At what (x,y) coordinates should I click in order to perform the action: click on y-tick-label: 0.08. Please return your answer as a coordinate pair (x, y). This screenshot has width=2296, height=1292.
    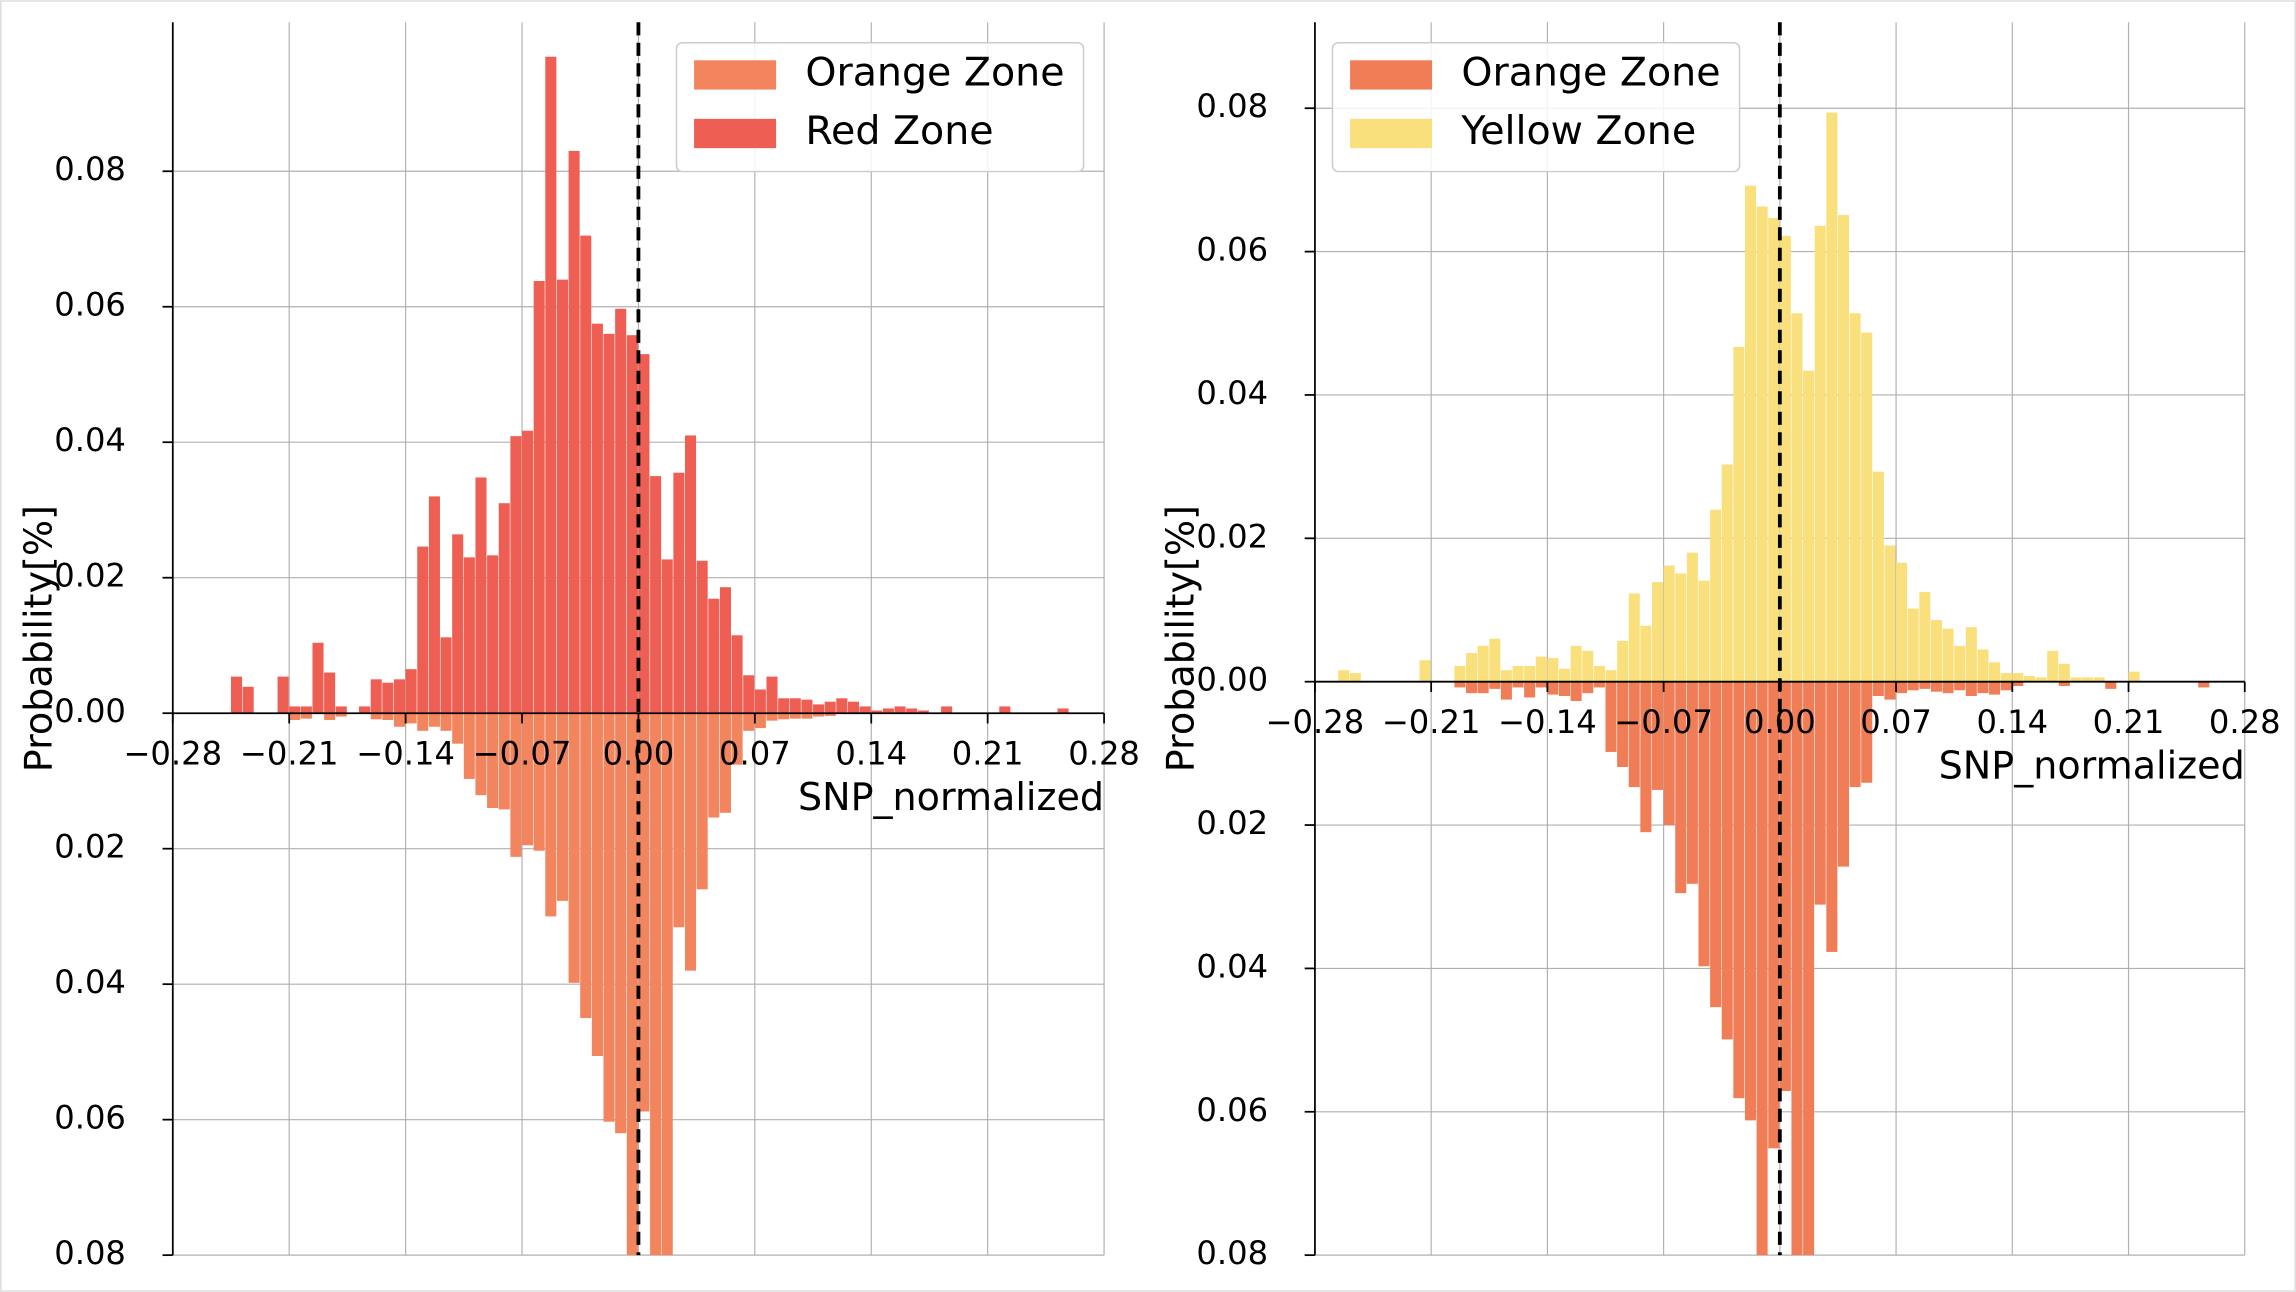
    Looking at the image, I should click on (1232, 106).